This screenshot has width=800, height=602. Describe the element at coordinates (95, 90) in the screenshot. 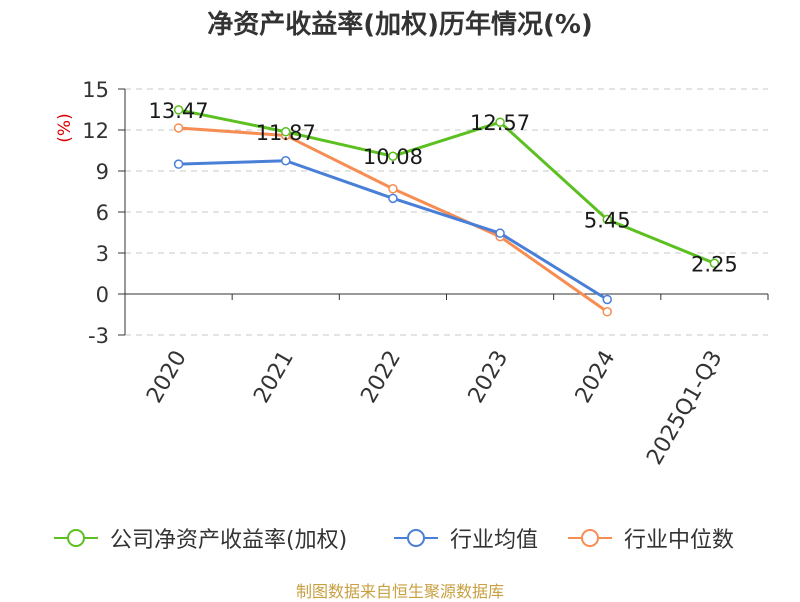

I see `y-tick-label: 15` at that location.